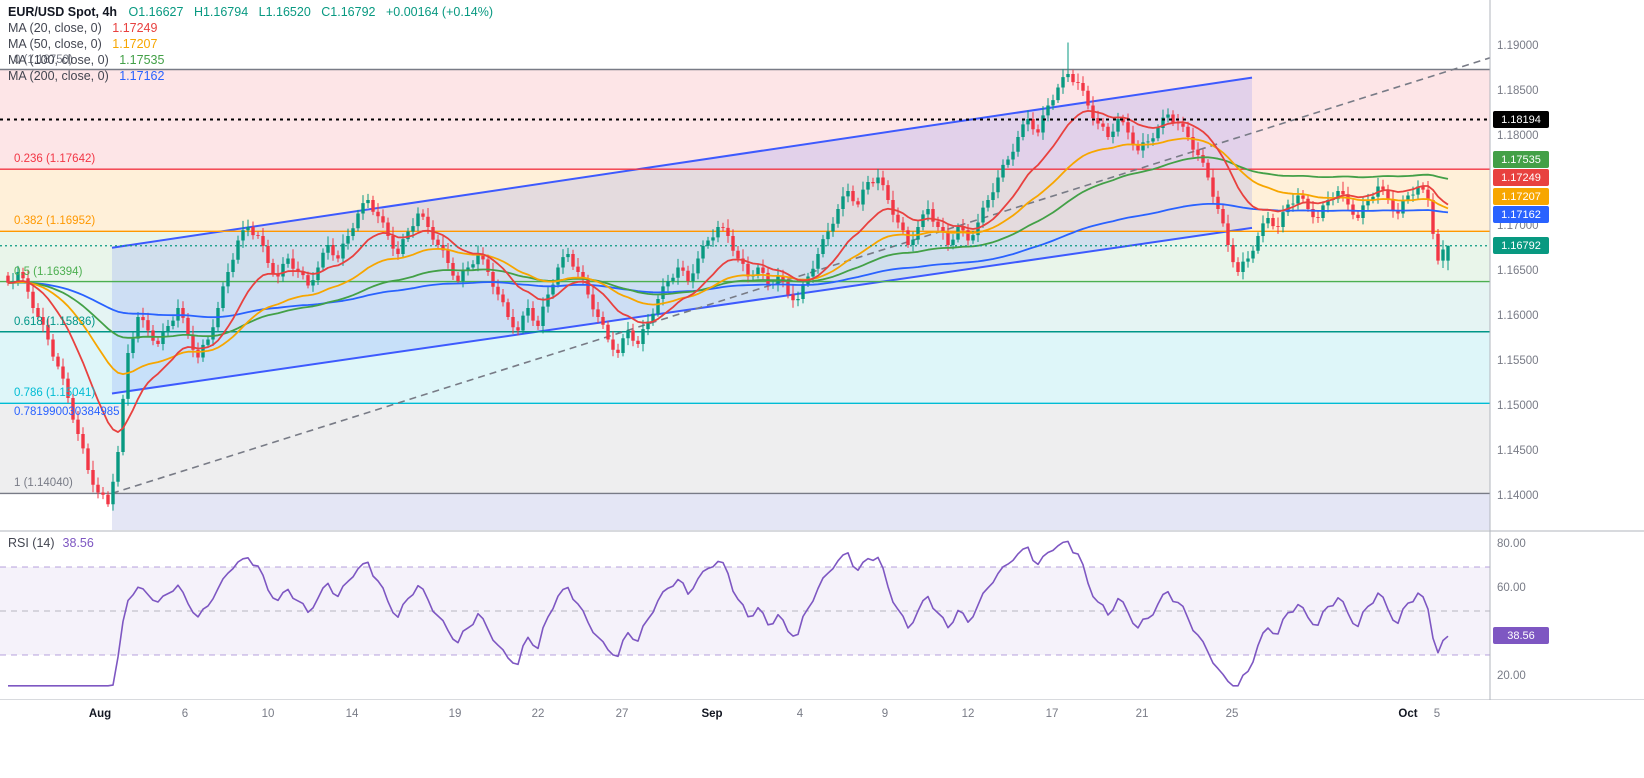 This screenshot has height=778, width=1644. Describe the element at coordinates (1518, 136) in the screenshot. I see `price-tick-label: 1.18000` at that location.